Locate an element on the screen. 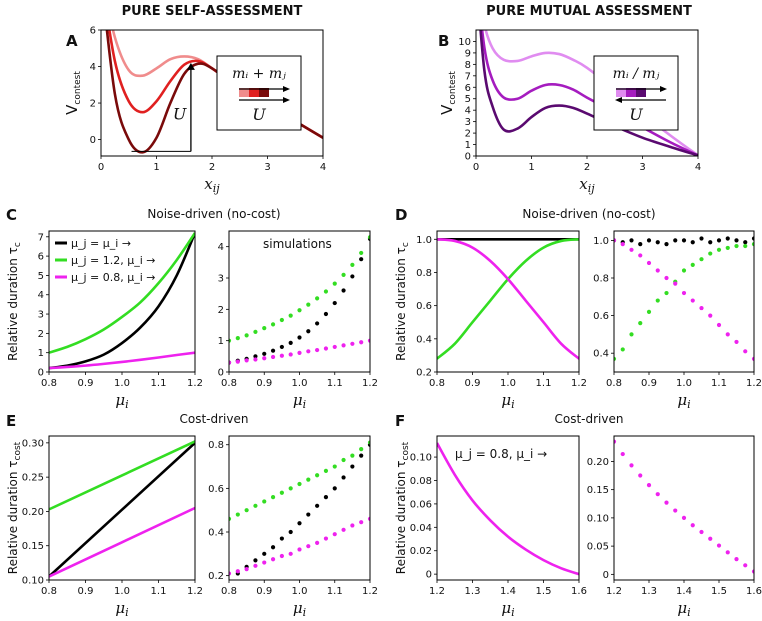 Image resolution: width=762 pixels, height=621 pixels. chart-e-right: 0.8 0.9 1.0 1.1 1.2 0.2 0.4 0.6 0.8 μi is located at coordinates (293, 527).